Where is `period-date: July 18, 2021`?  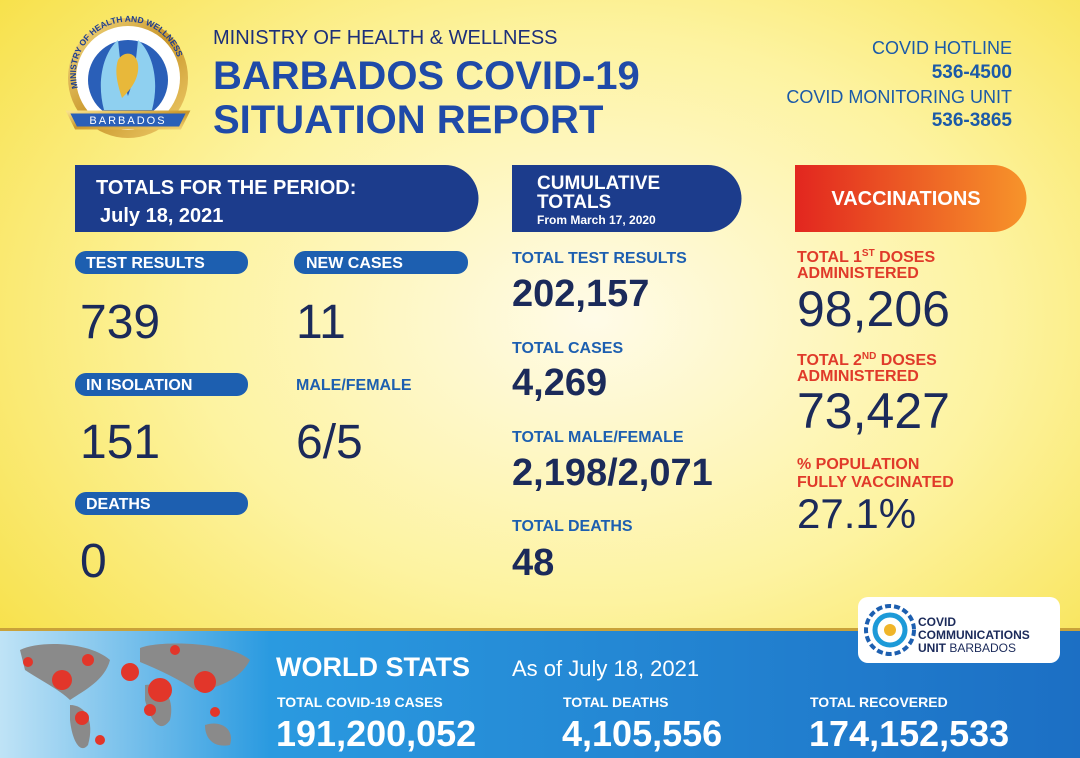
period-date: July 18, 2021 is located at coordinates (161, 216).